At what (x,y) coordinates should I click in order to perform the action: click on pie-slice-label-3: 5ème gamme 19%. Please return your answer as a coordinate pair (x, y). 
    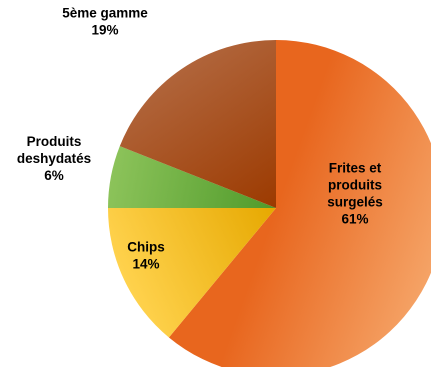
    Looking at the image, I should click on (105, 22).